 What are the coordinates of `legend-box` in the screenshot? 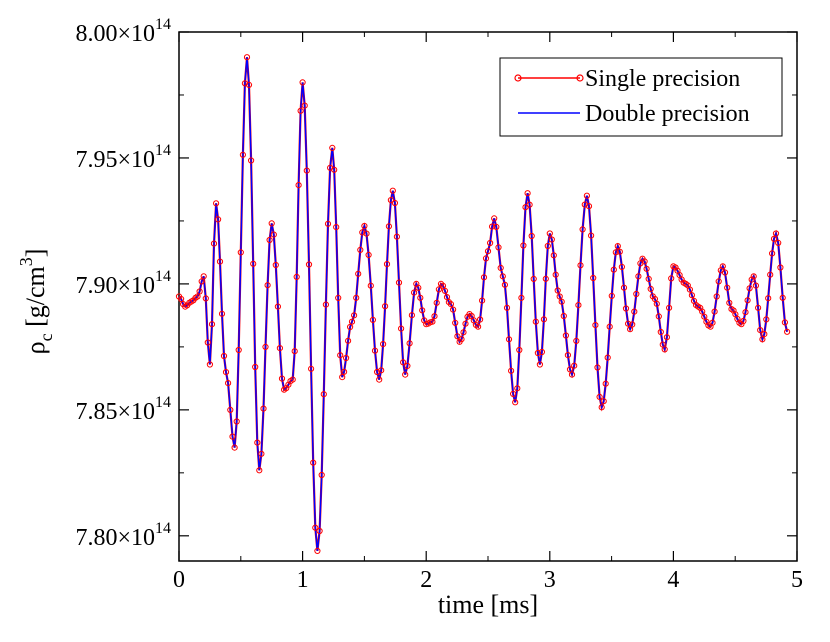 It's located at (641, 97).